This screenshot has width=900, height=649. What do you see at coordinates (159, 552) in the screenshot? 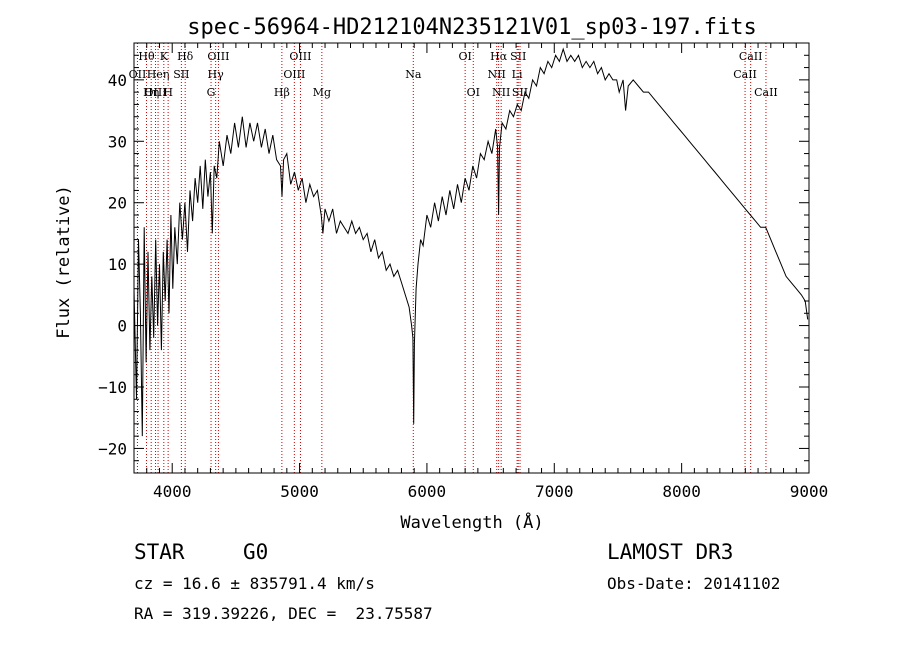
I see `class-label: STAR` at bounding box center [159, 552].